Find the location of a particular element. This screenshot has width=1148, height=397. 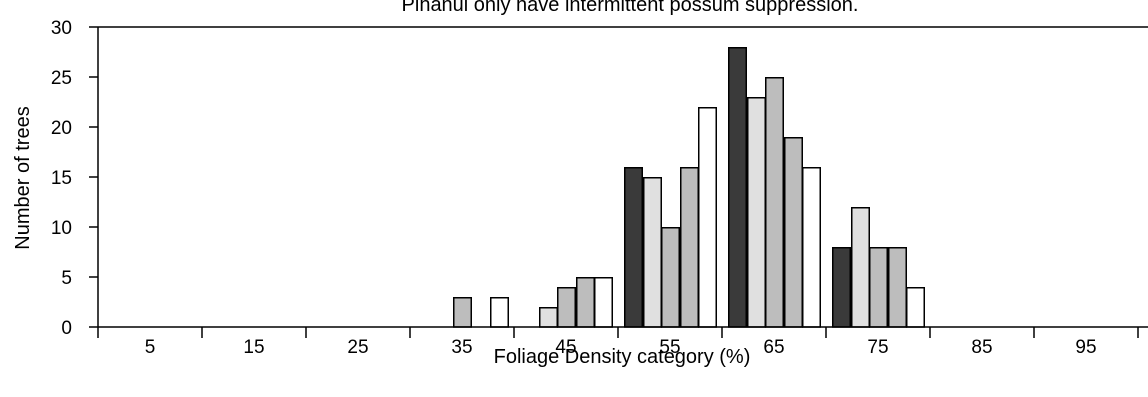

y-tick-label: 0 is located at coordinates (66, 328).